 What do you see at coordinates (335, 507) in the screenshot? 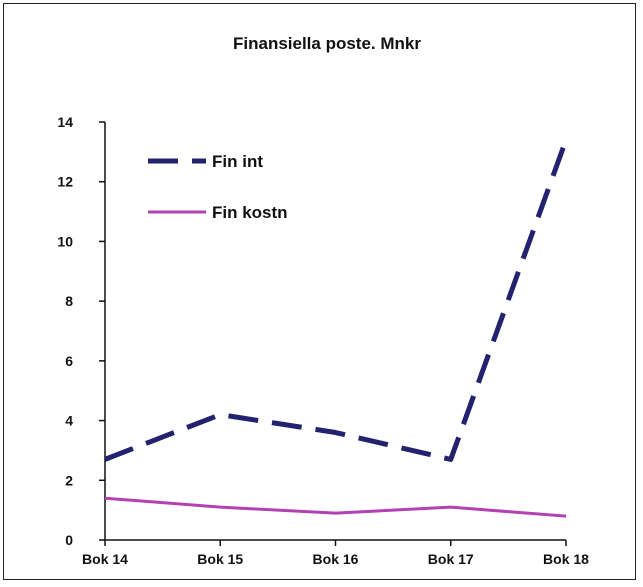
I see `series-line-fin-kostn` at bounding box center [335, 507].